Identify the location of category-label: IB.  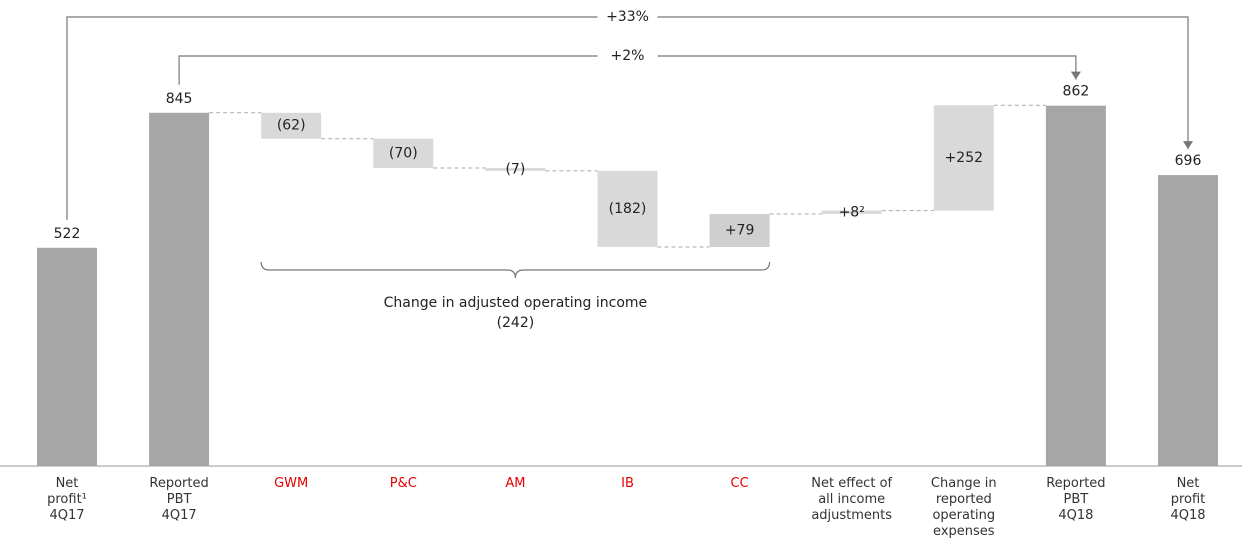
(627, 483).